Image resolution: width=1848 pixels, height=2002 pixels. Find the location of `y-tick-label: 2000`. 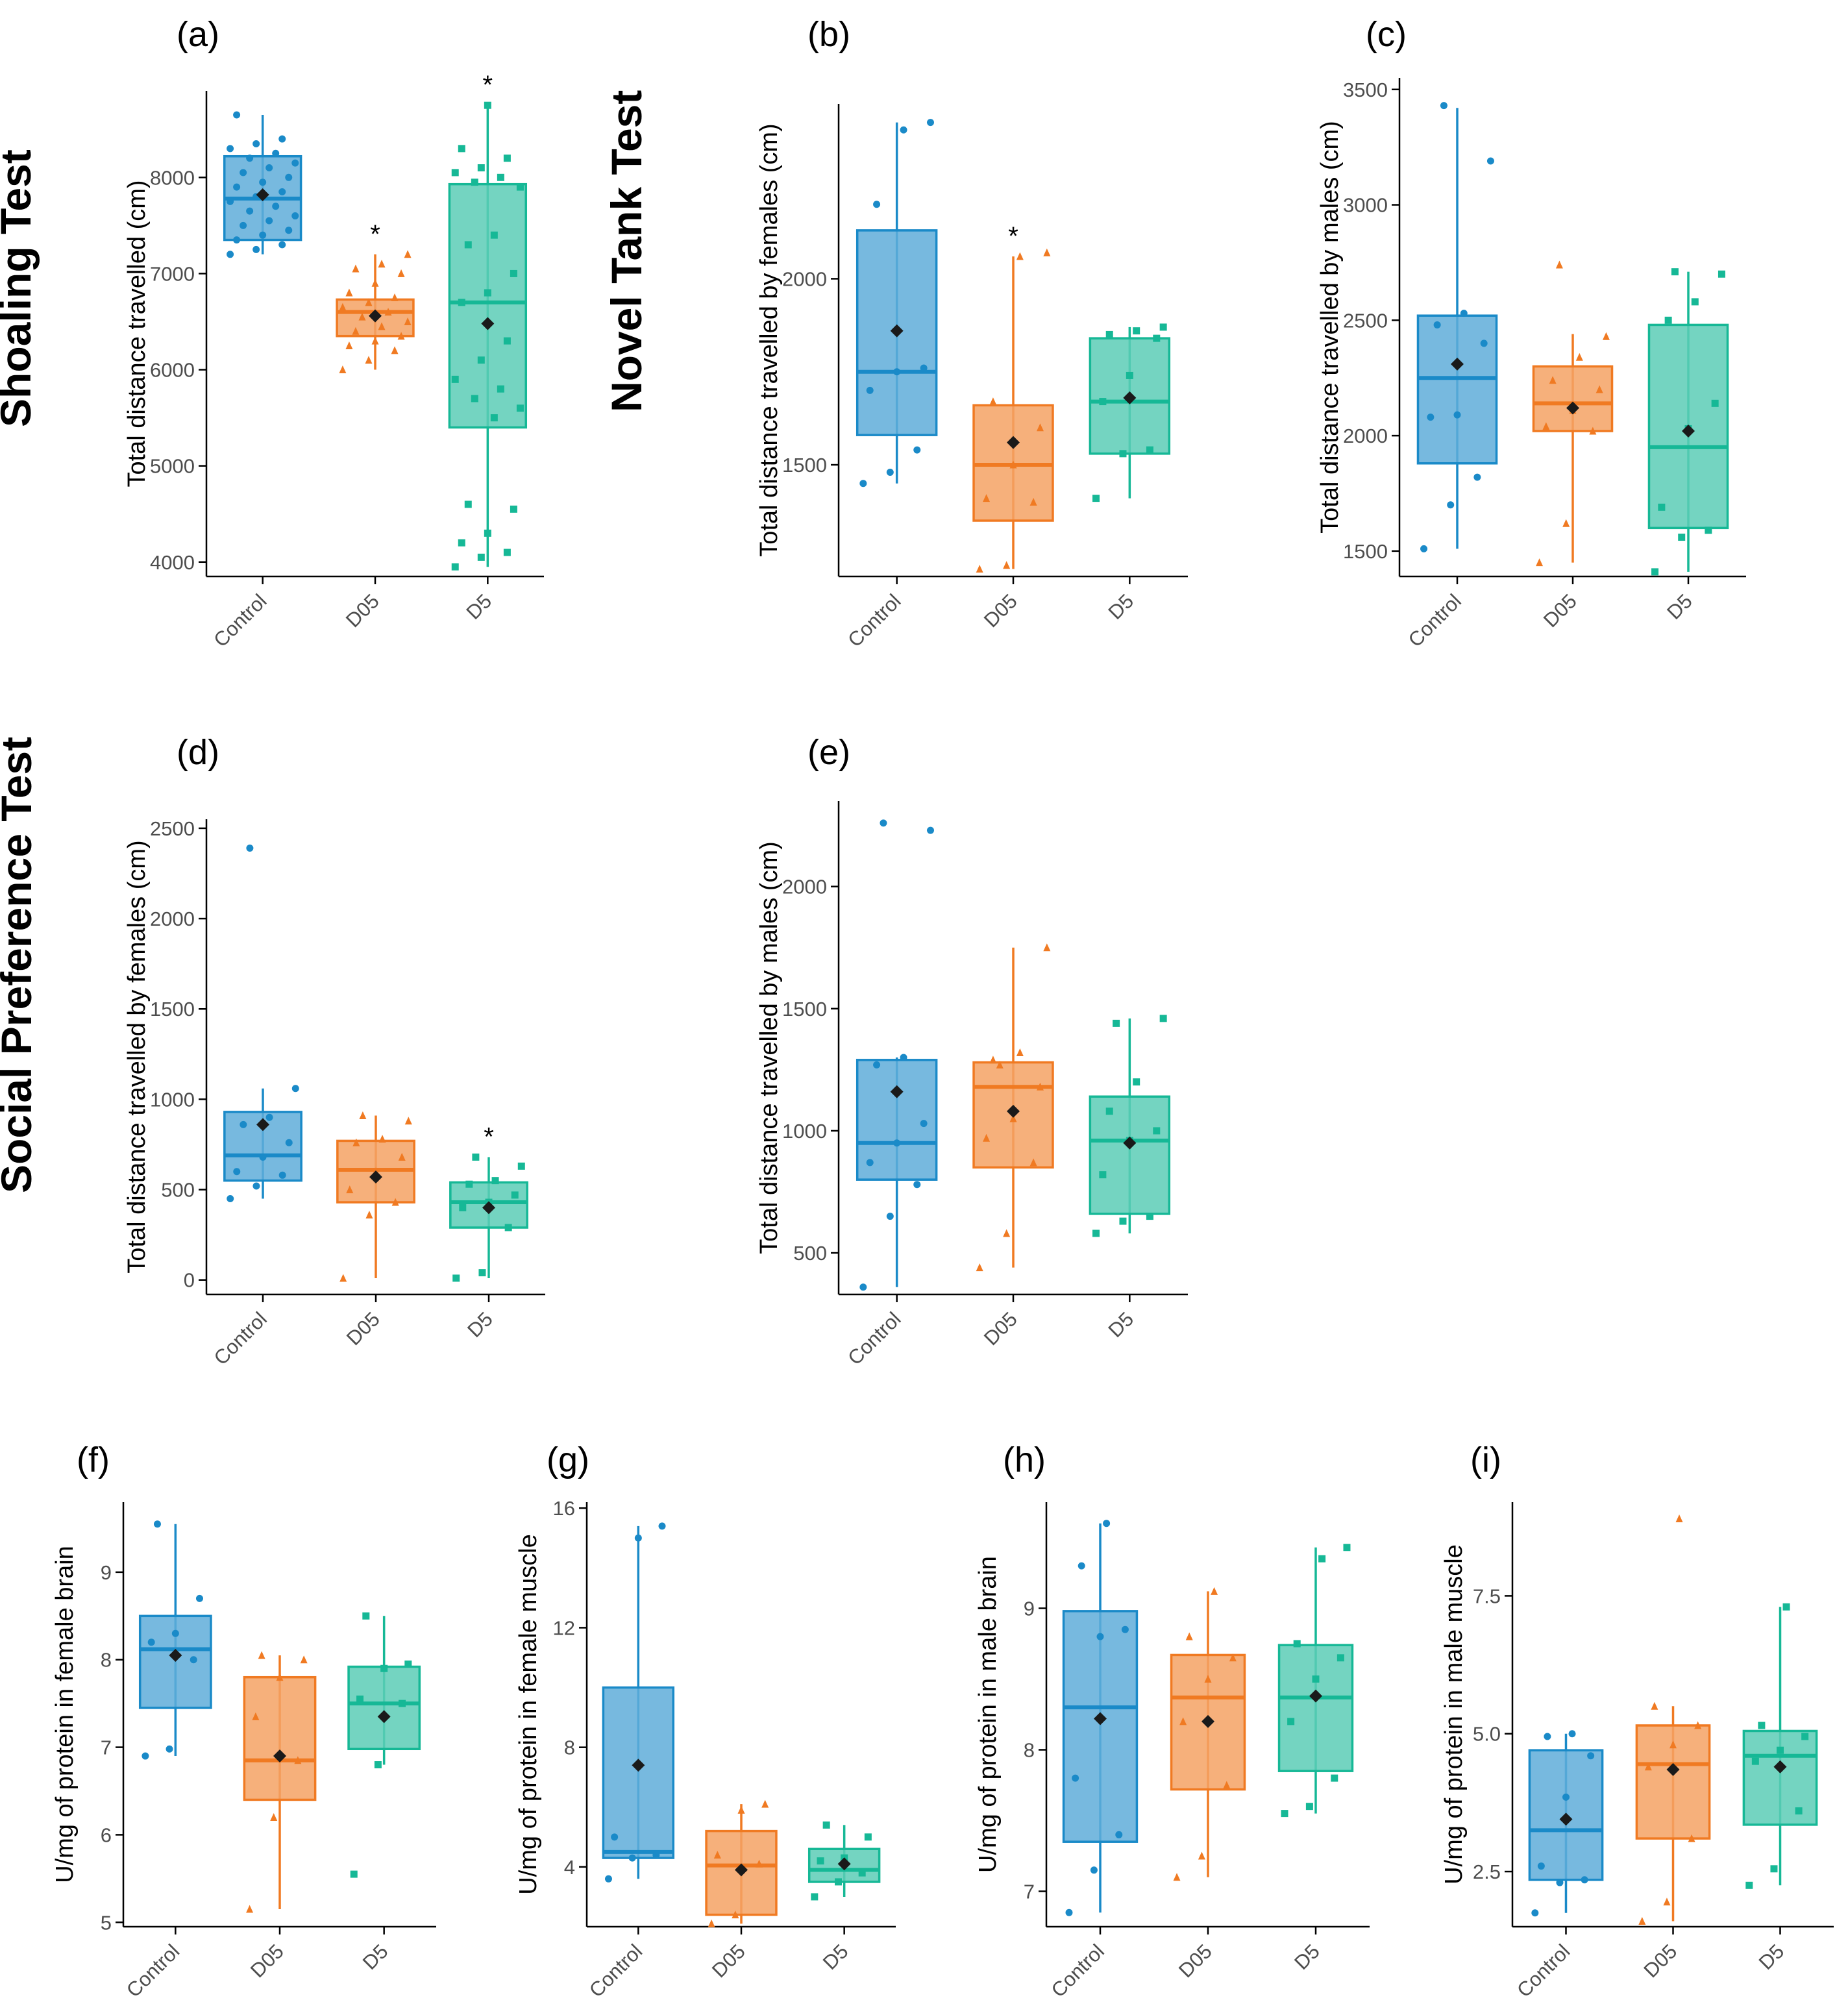

y-tick-label: 2000 is located at coordinates (172, 919).